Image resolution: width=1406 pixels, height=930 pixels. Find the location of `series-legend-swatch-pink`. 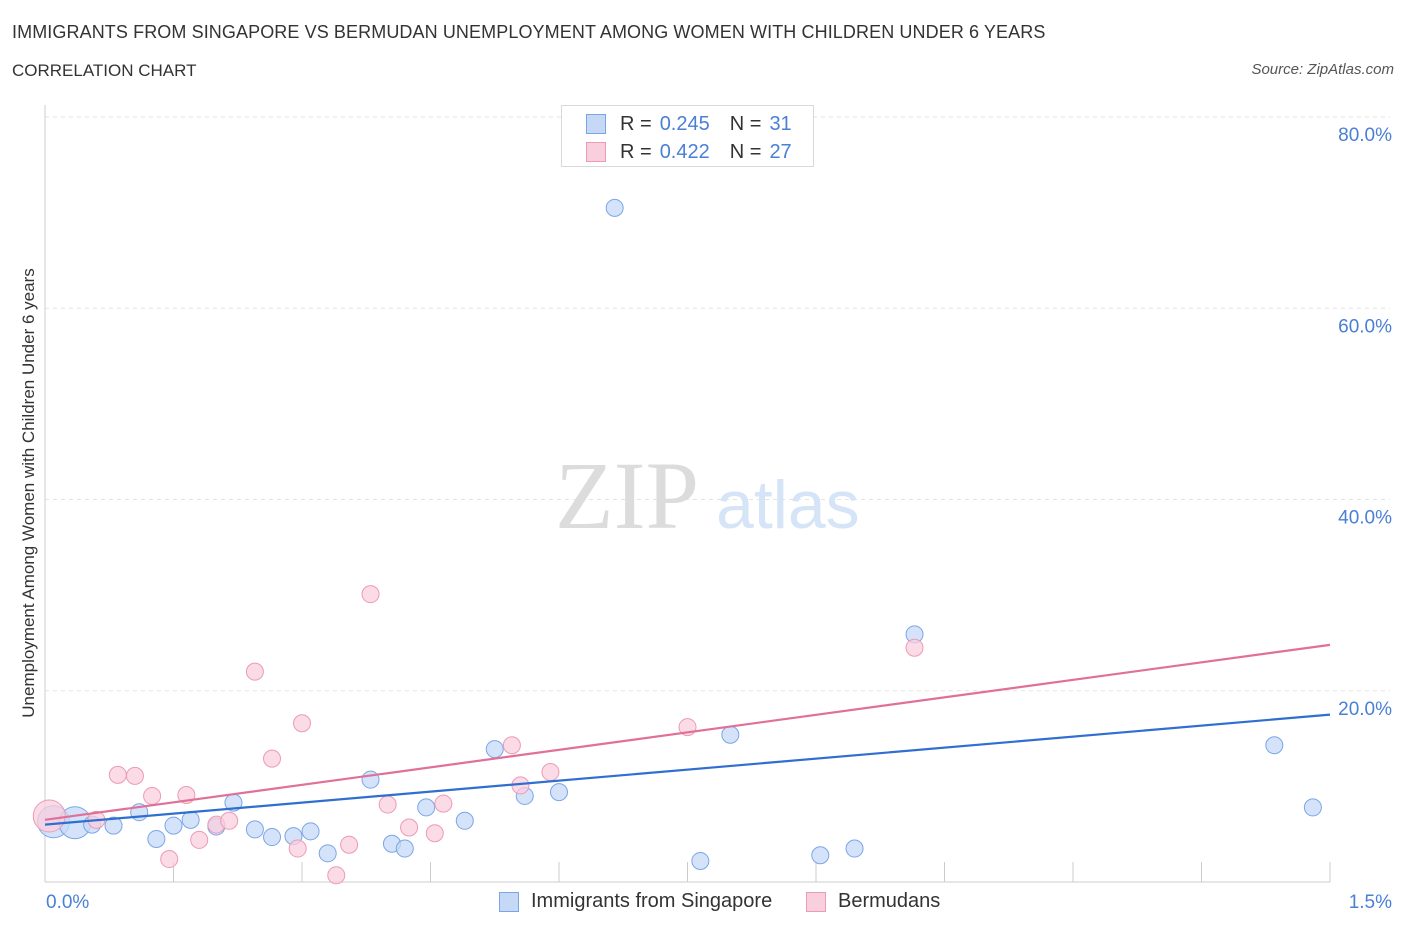

series-legend-swatch-pink is located at coordinates (816, 901).